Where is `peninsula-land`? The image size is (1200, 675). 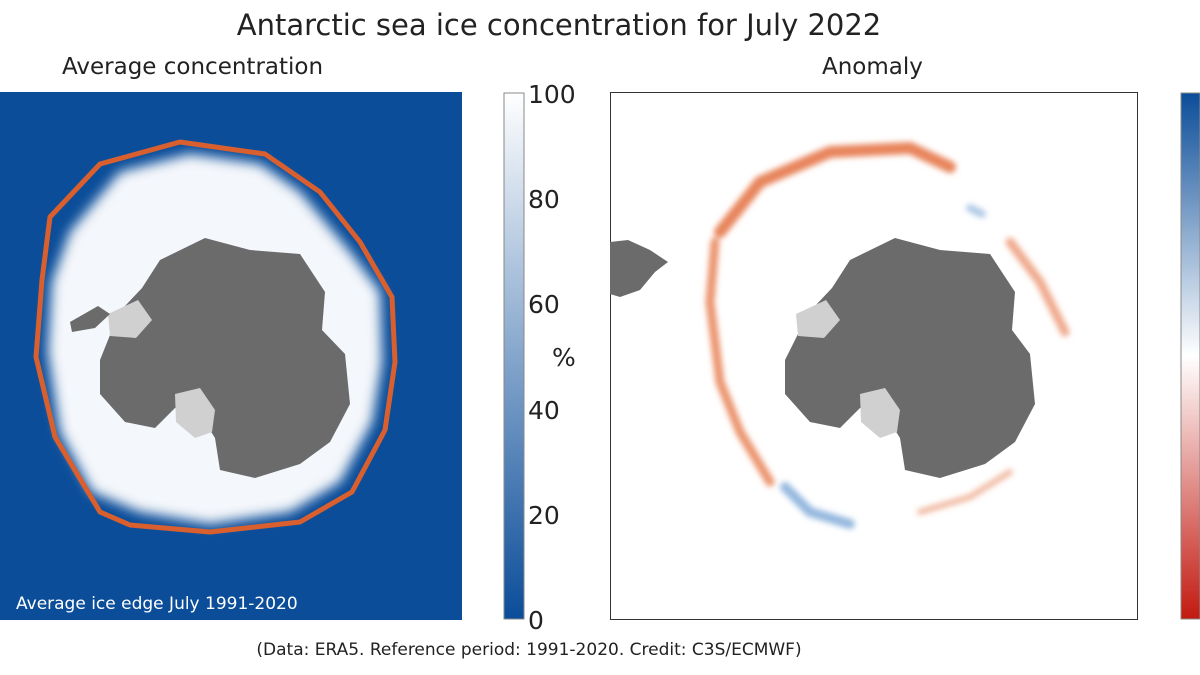 peninsula-land is located at coordinates (90, 319).